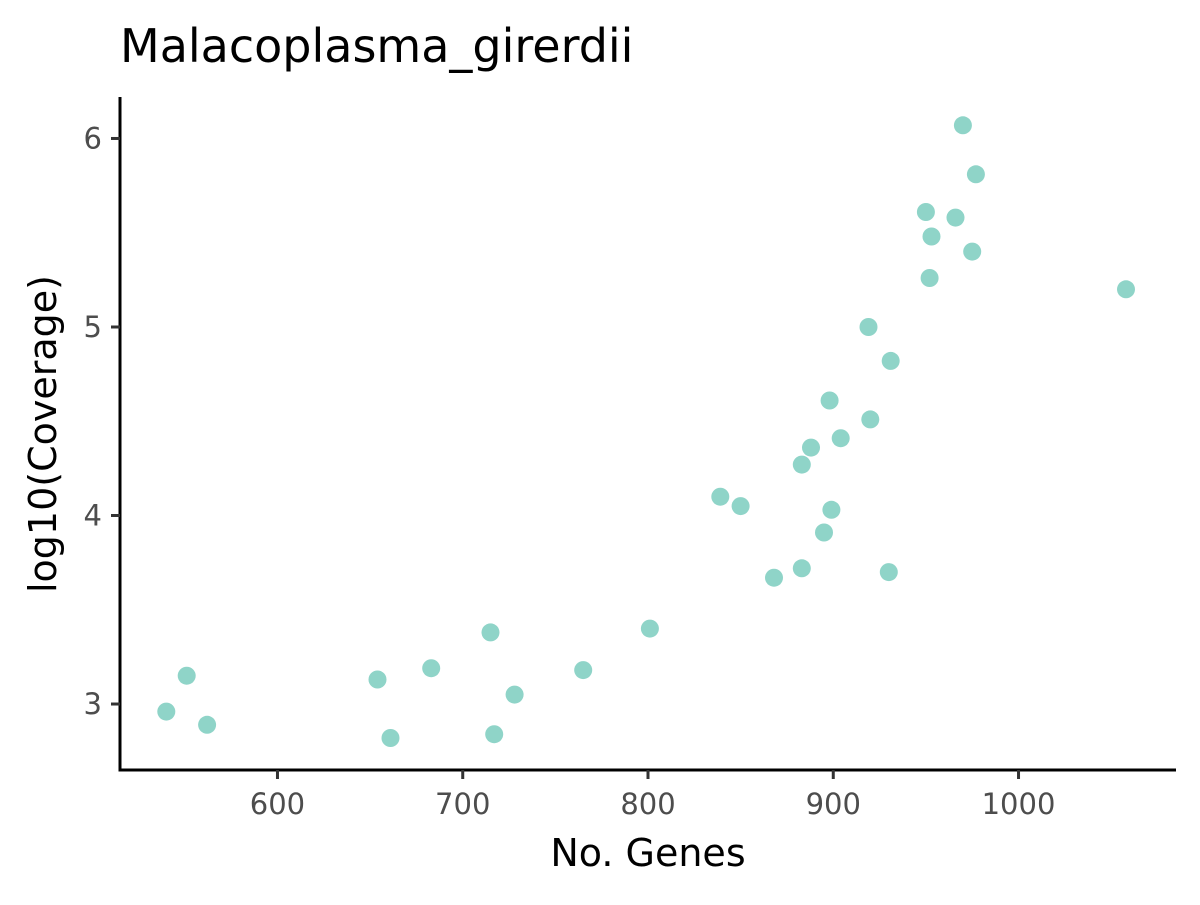 The height and width of the screenshot is (905, 1200). I want to click on y-axis-ticks: 3 4 5 6, so click(102, 421).